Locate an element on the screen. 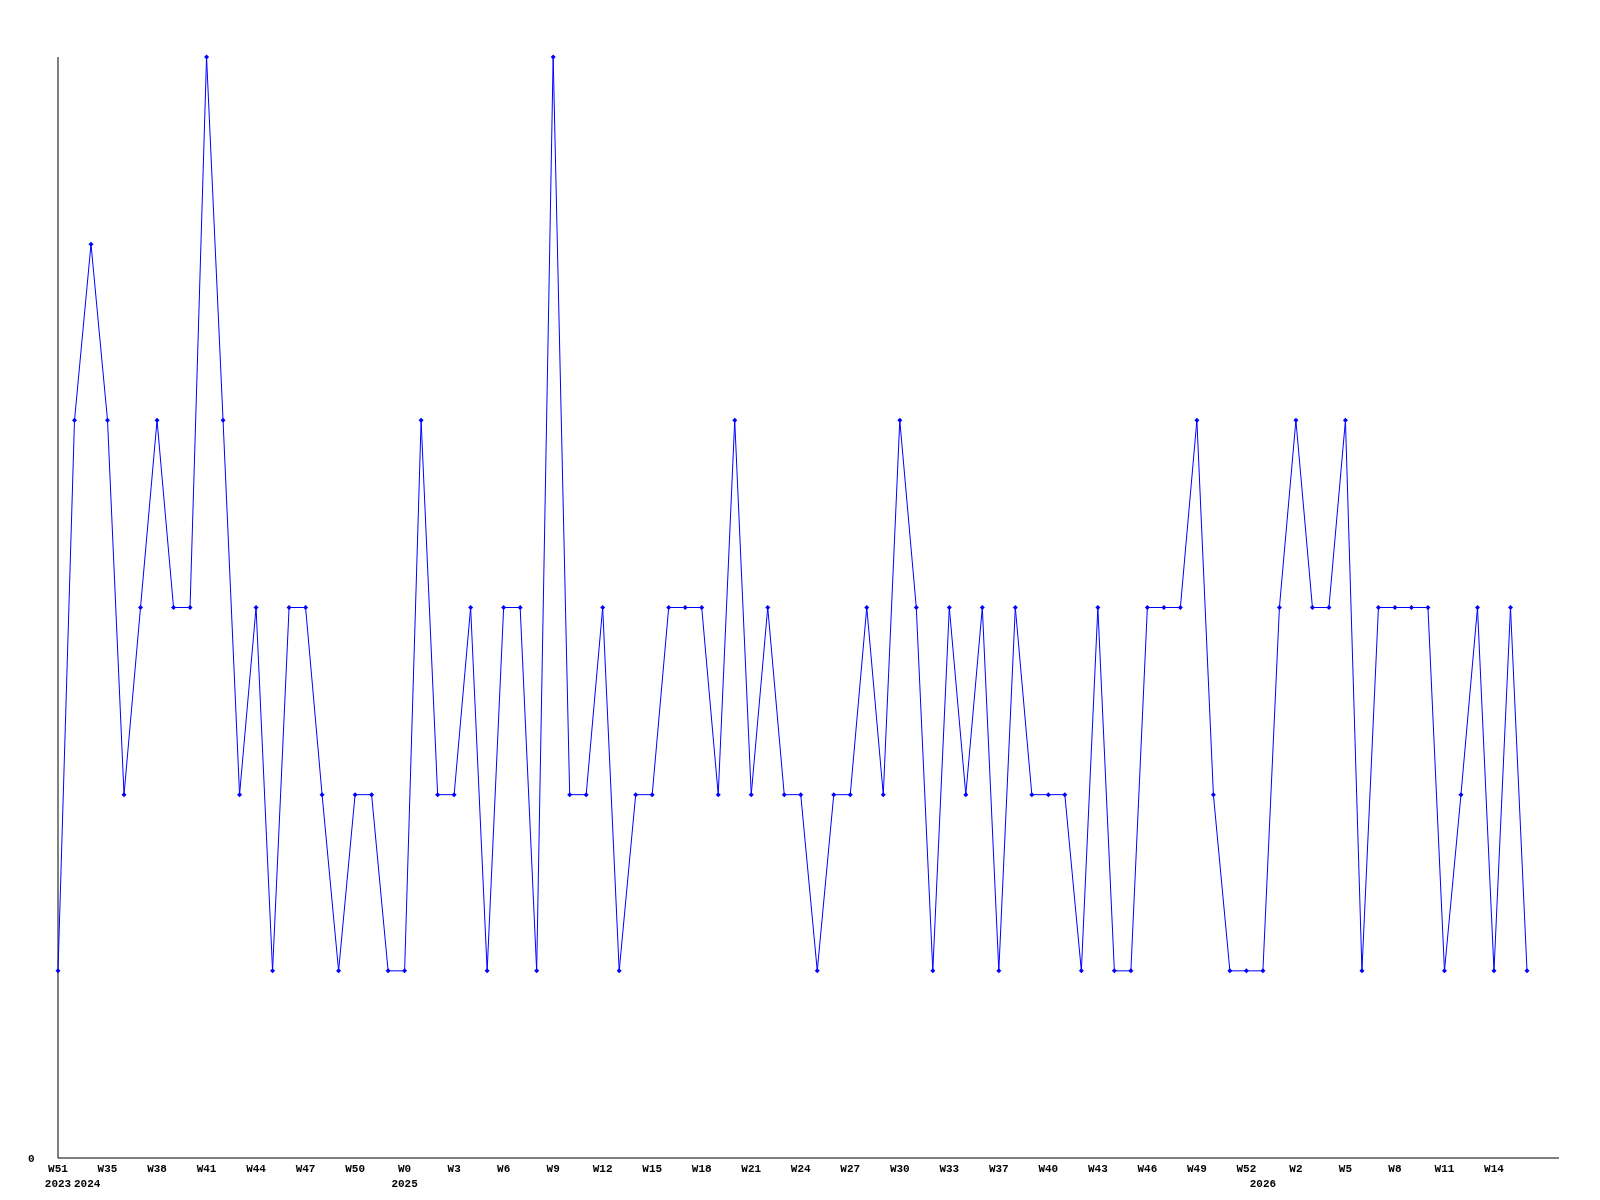 Image resolution: width=1600 pixels, height=1200 pixels. x-tick-label: W21 is located at coordinates (751, 1169).